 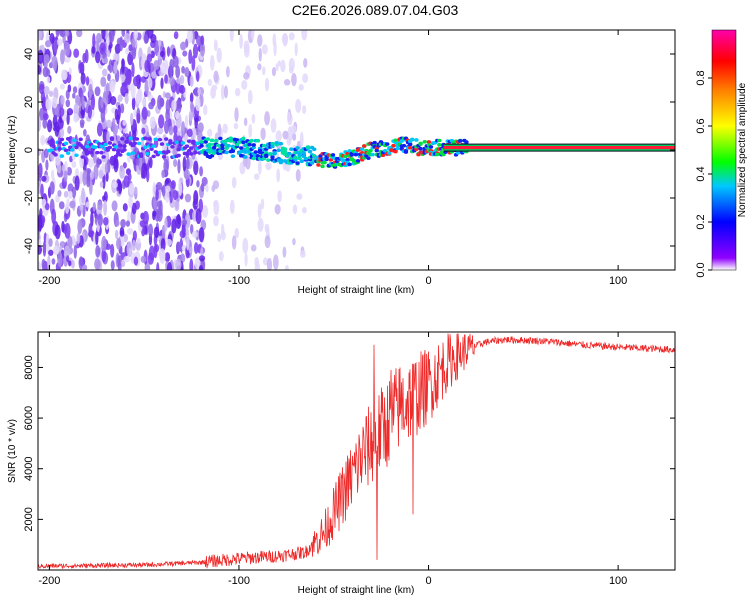 I want to click on colorbar-gradient, so click(x=724, y=150).